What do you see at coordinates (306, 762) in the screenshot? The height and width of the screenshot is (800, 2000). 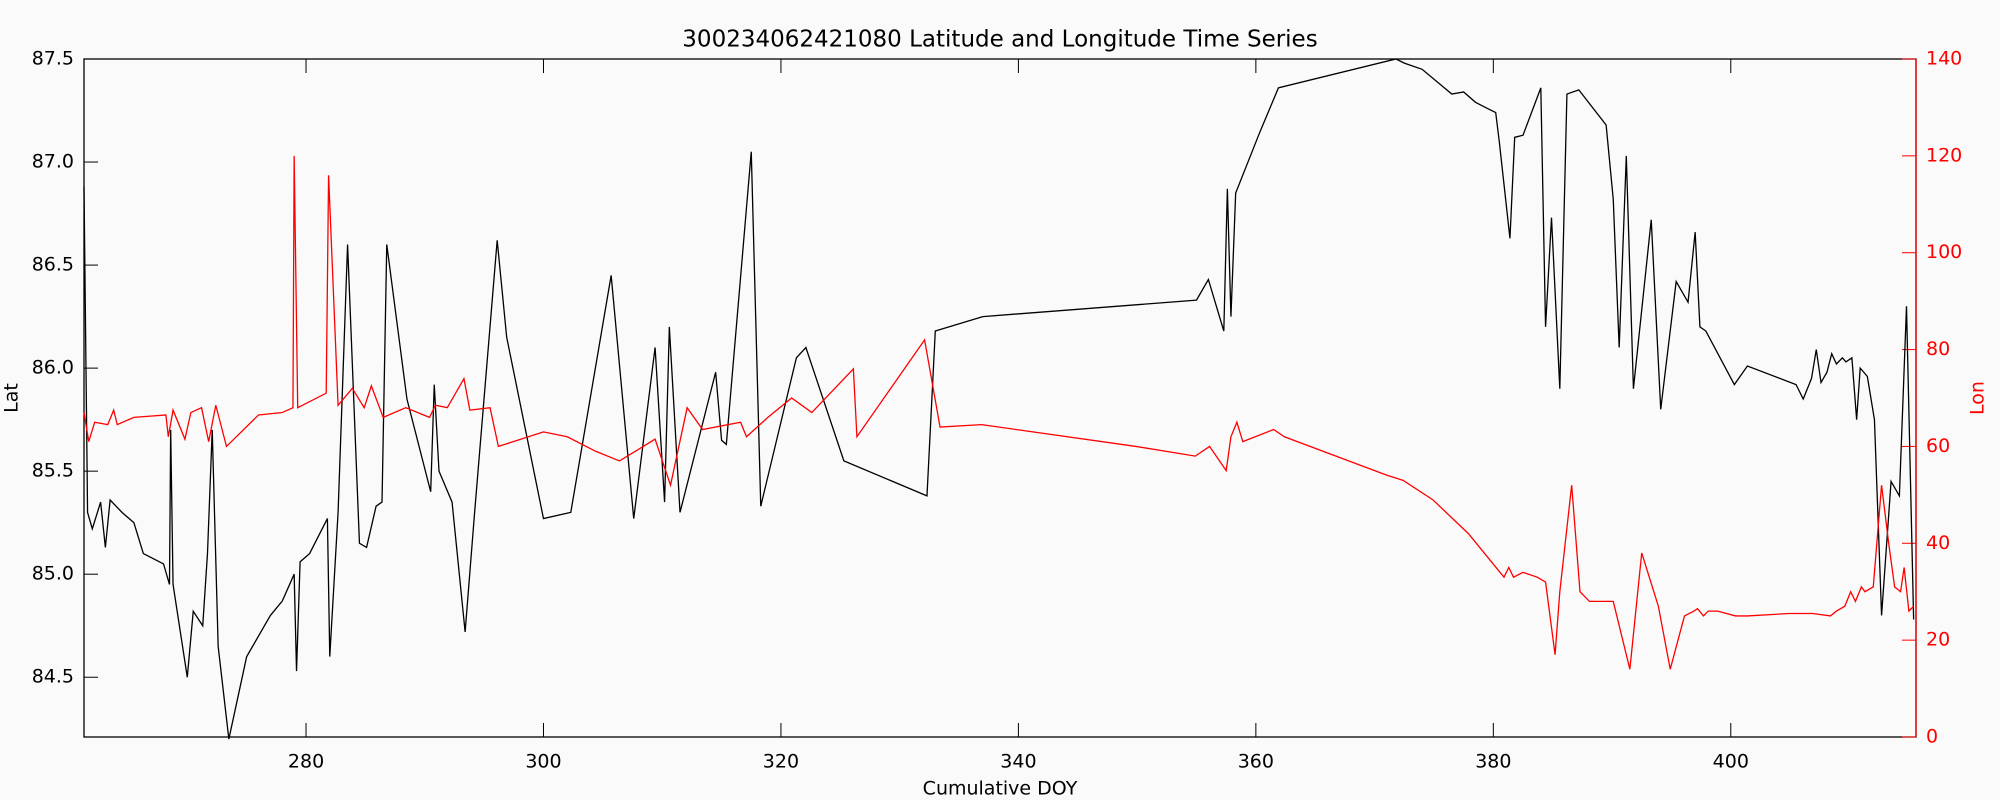 I see `x-tick-label: 280` at bounding box center [306, 762].